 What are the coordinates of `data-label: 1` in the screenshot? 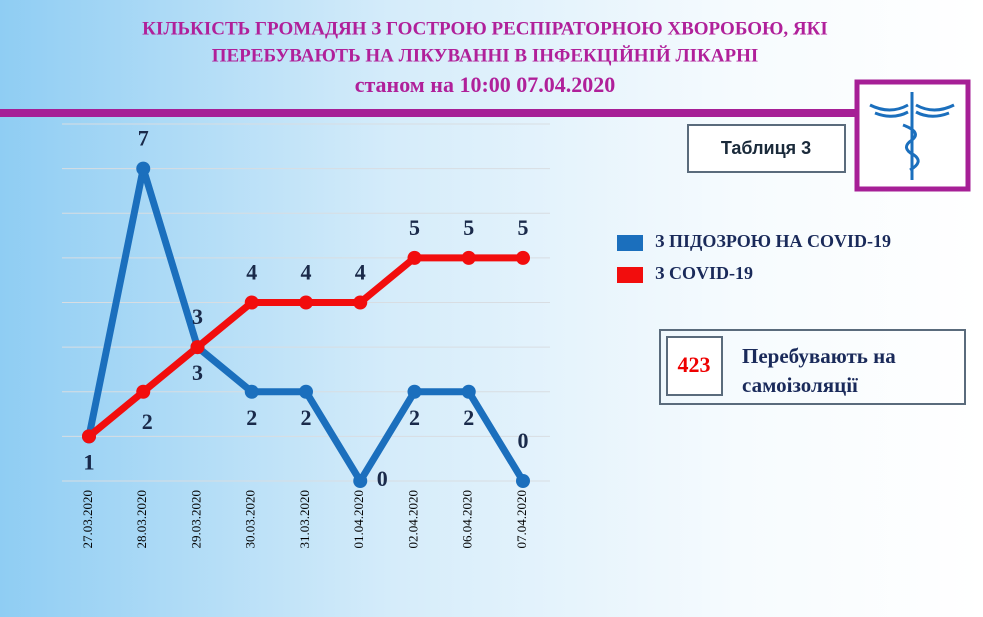 It's located at (89, 461).